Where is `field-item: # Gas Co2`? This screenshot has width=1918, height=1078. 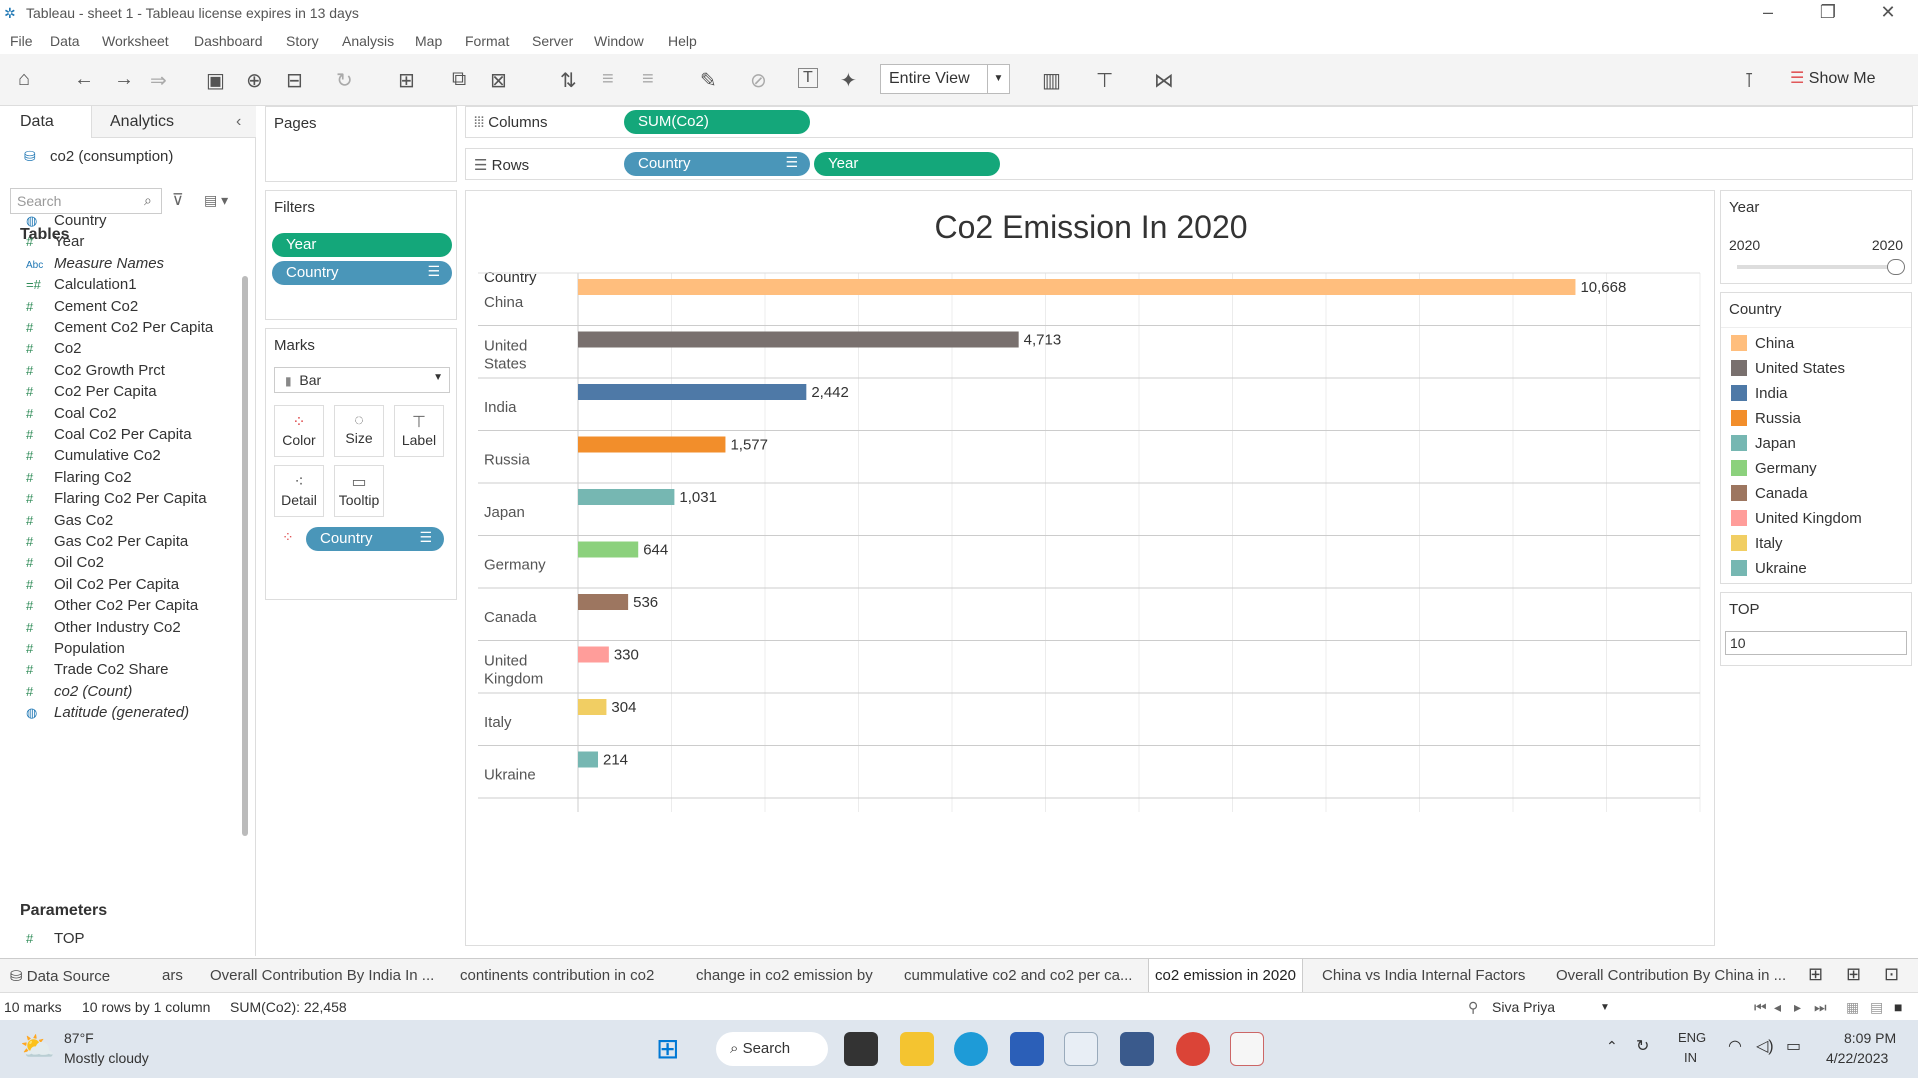
field-item: # Gas Co2 is located at coordinates (70, 520).